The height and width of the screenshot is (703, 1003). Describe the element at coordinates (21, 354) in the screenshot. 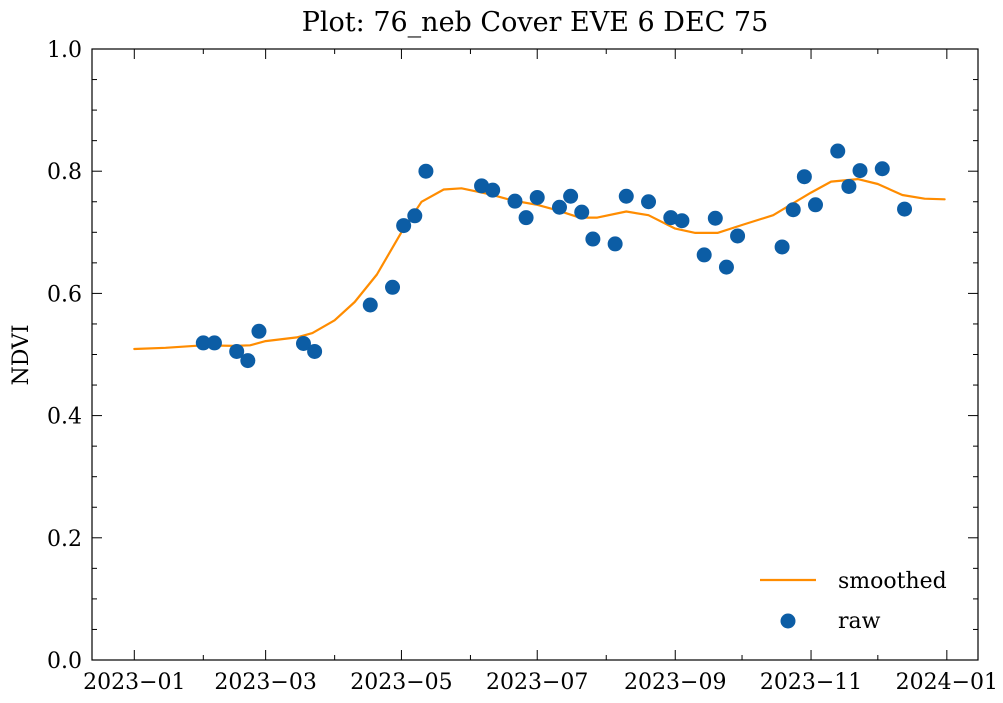

I see `y-axis-label: NDVI` at that location.